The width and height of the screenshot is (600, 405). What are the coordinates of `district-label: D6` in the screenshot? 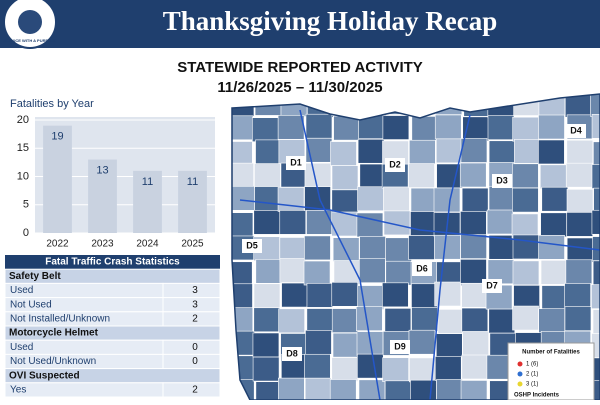 It's located at (422, 268).